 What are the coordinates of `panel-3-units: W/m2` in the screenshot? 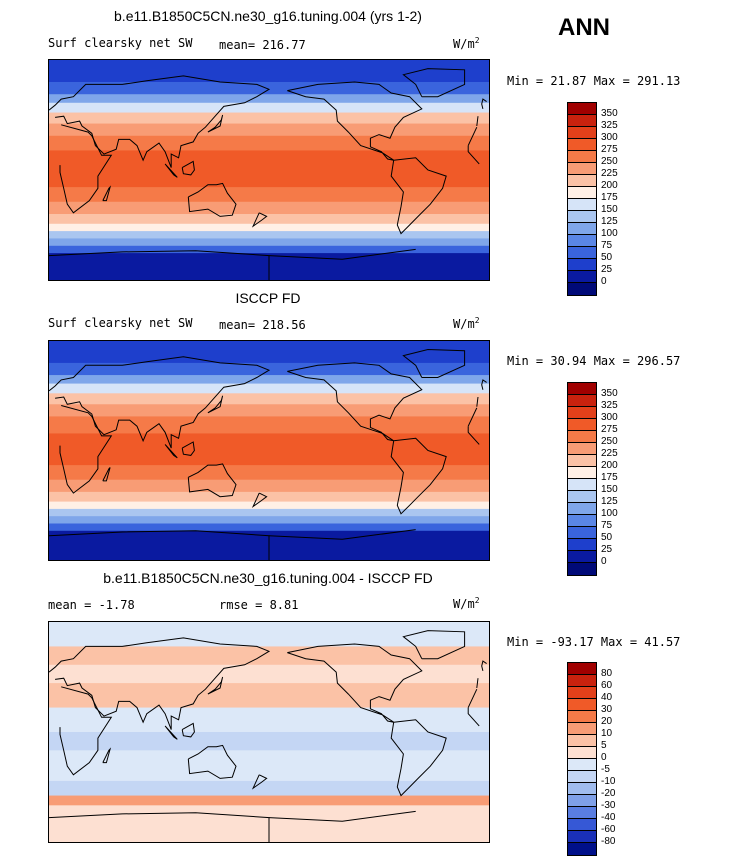 It's located at (466, 603).